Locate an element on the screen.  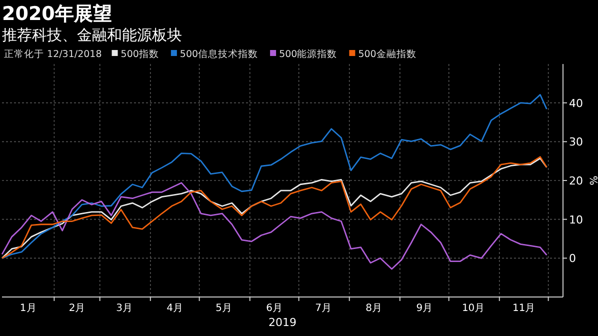
y-tick-label: 20 is located at coordinates (576, 181).